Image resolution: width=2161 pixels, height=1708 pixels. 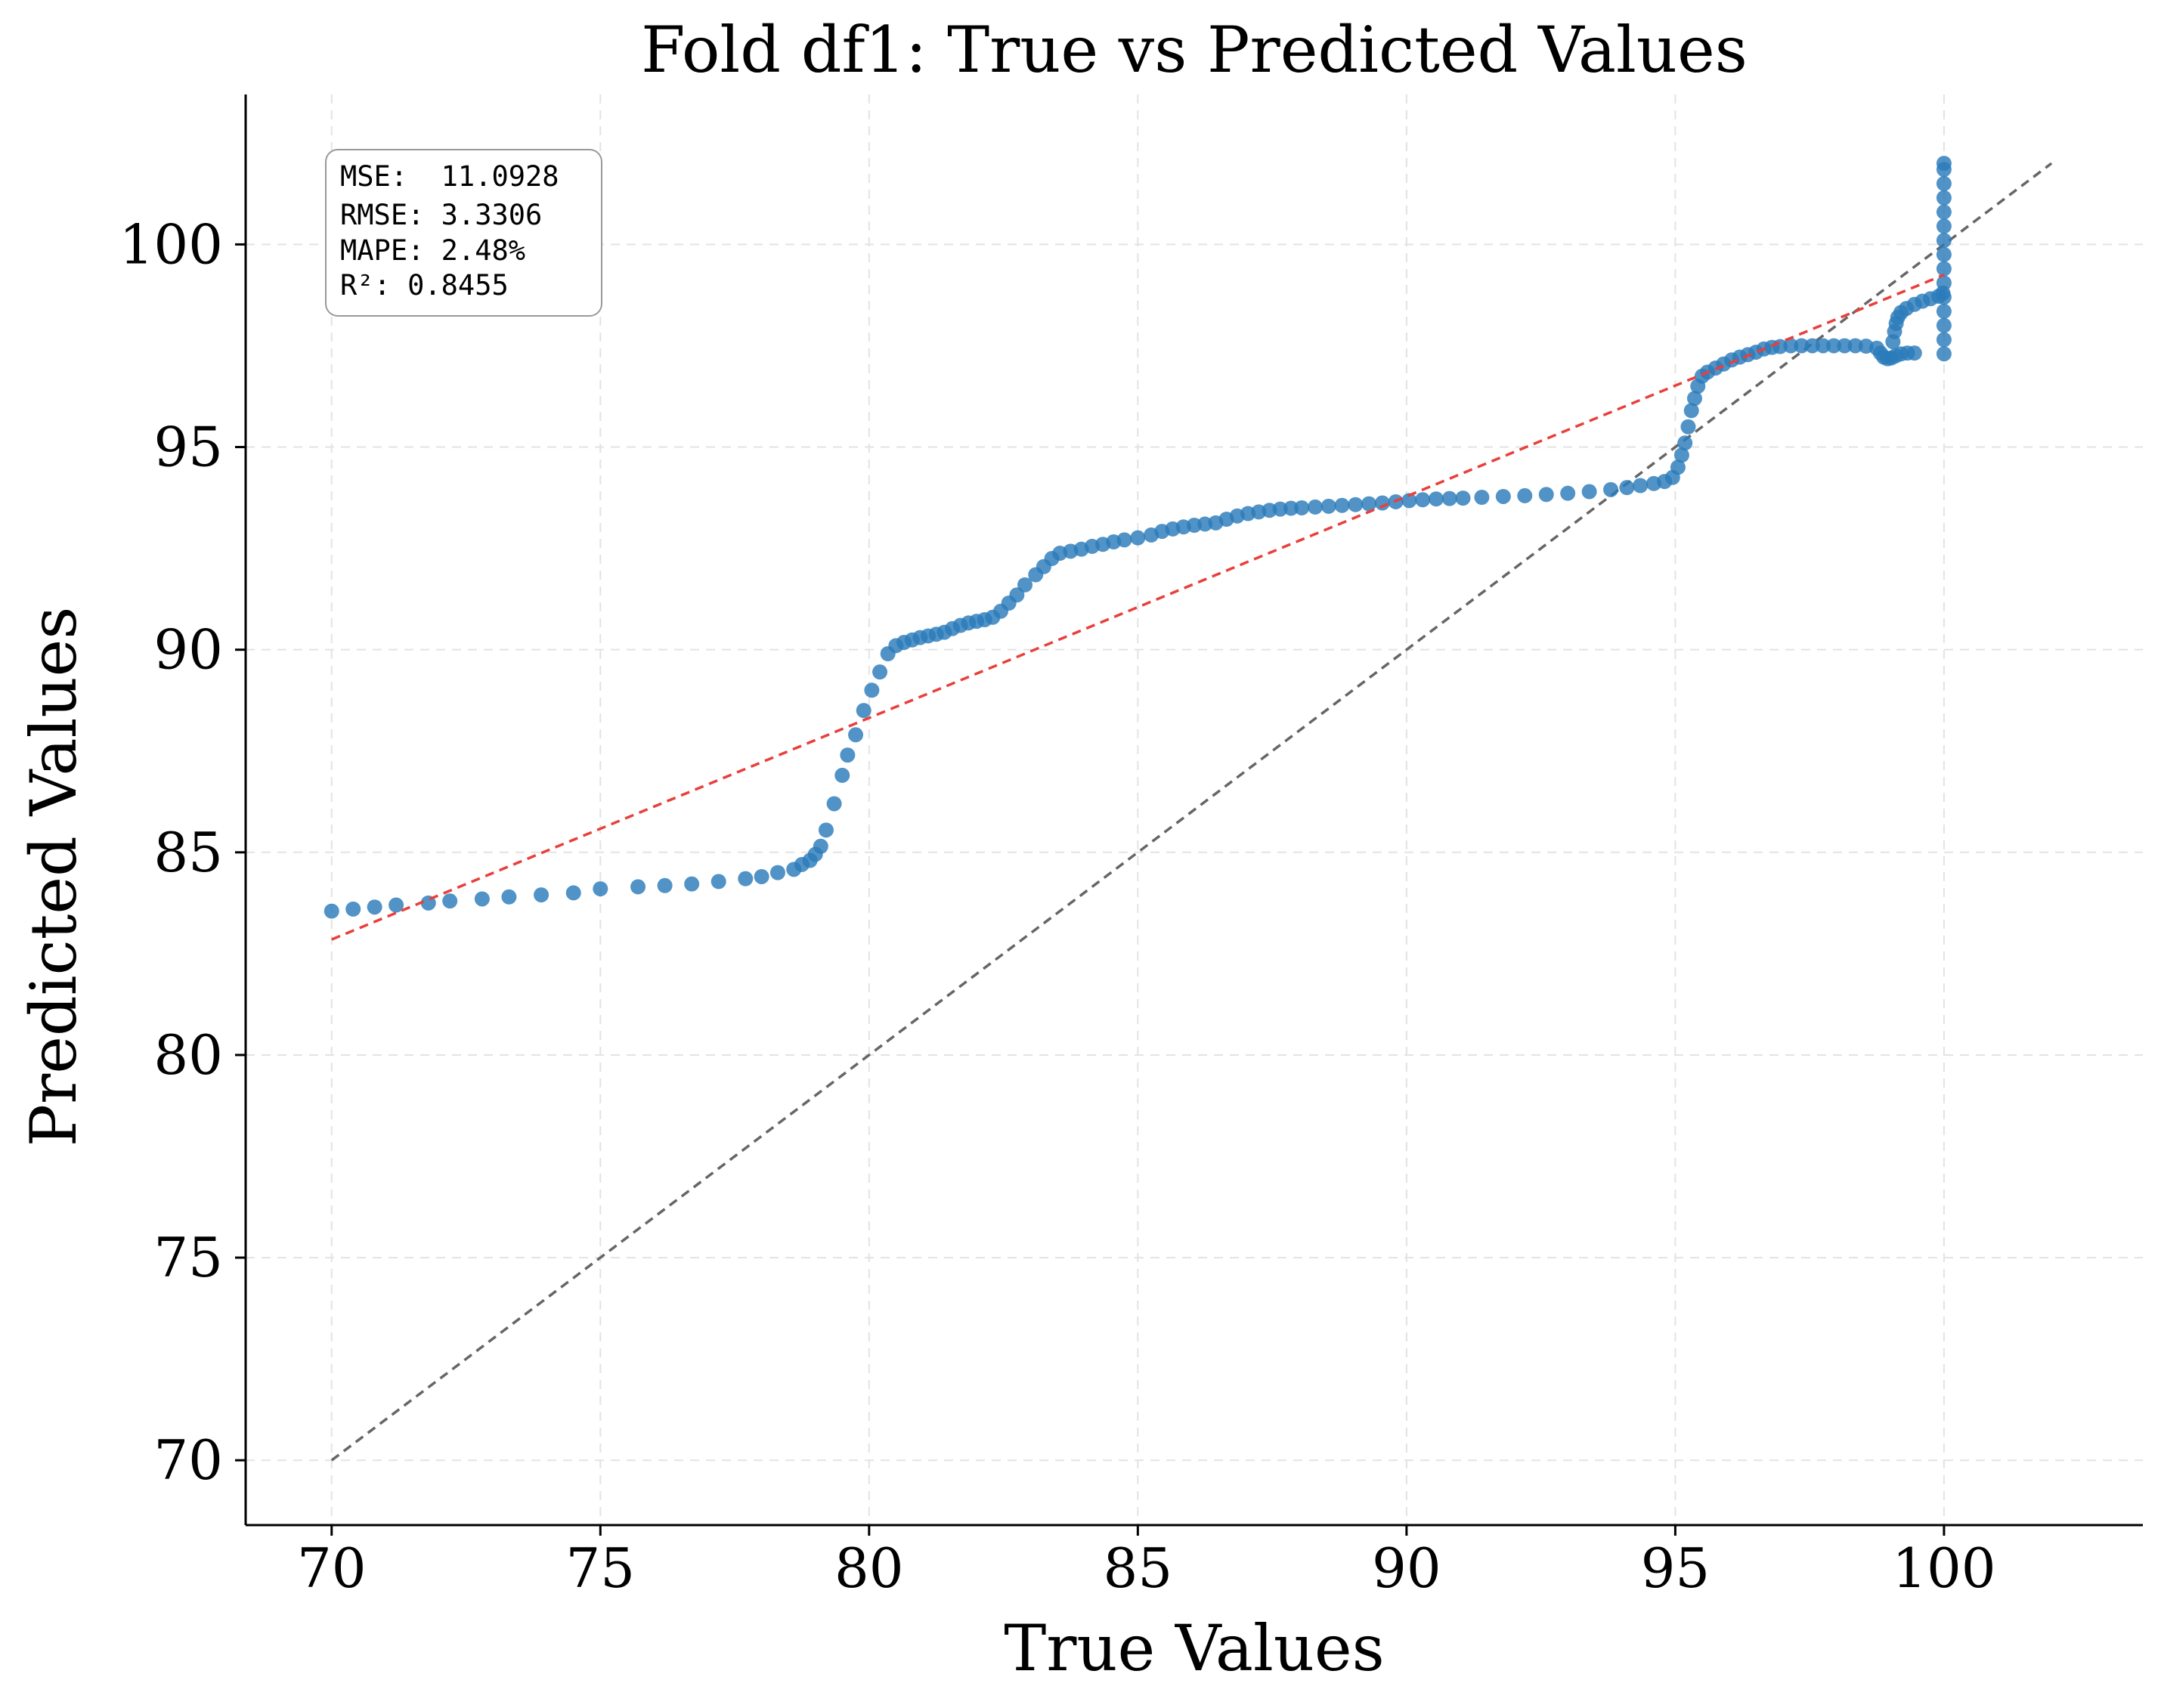 What do you see at coordinates (441, 215) in the screenshot?
I see `metric-rmse: RMSE: 3.3306` at bounding box center [441, 215].